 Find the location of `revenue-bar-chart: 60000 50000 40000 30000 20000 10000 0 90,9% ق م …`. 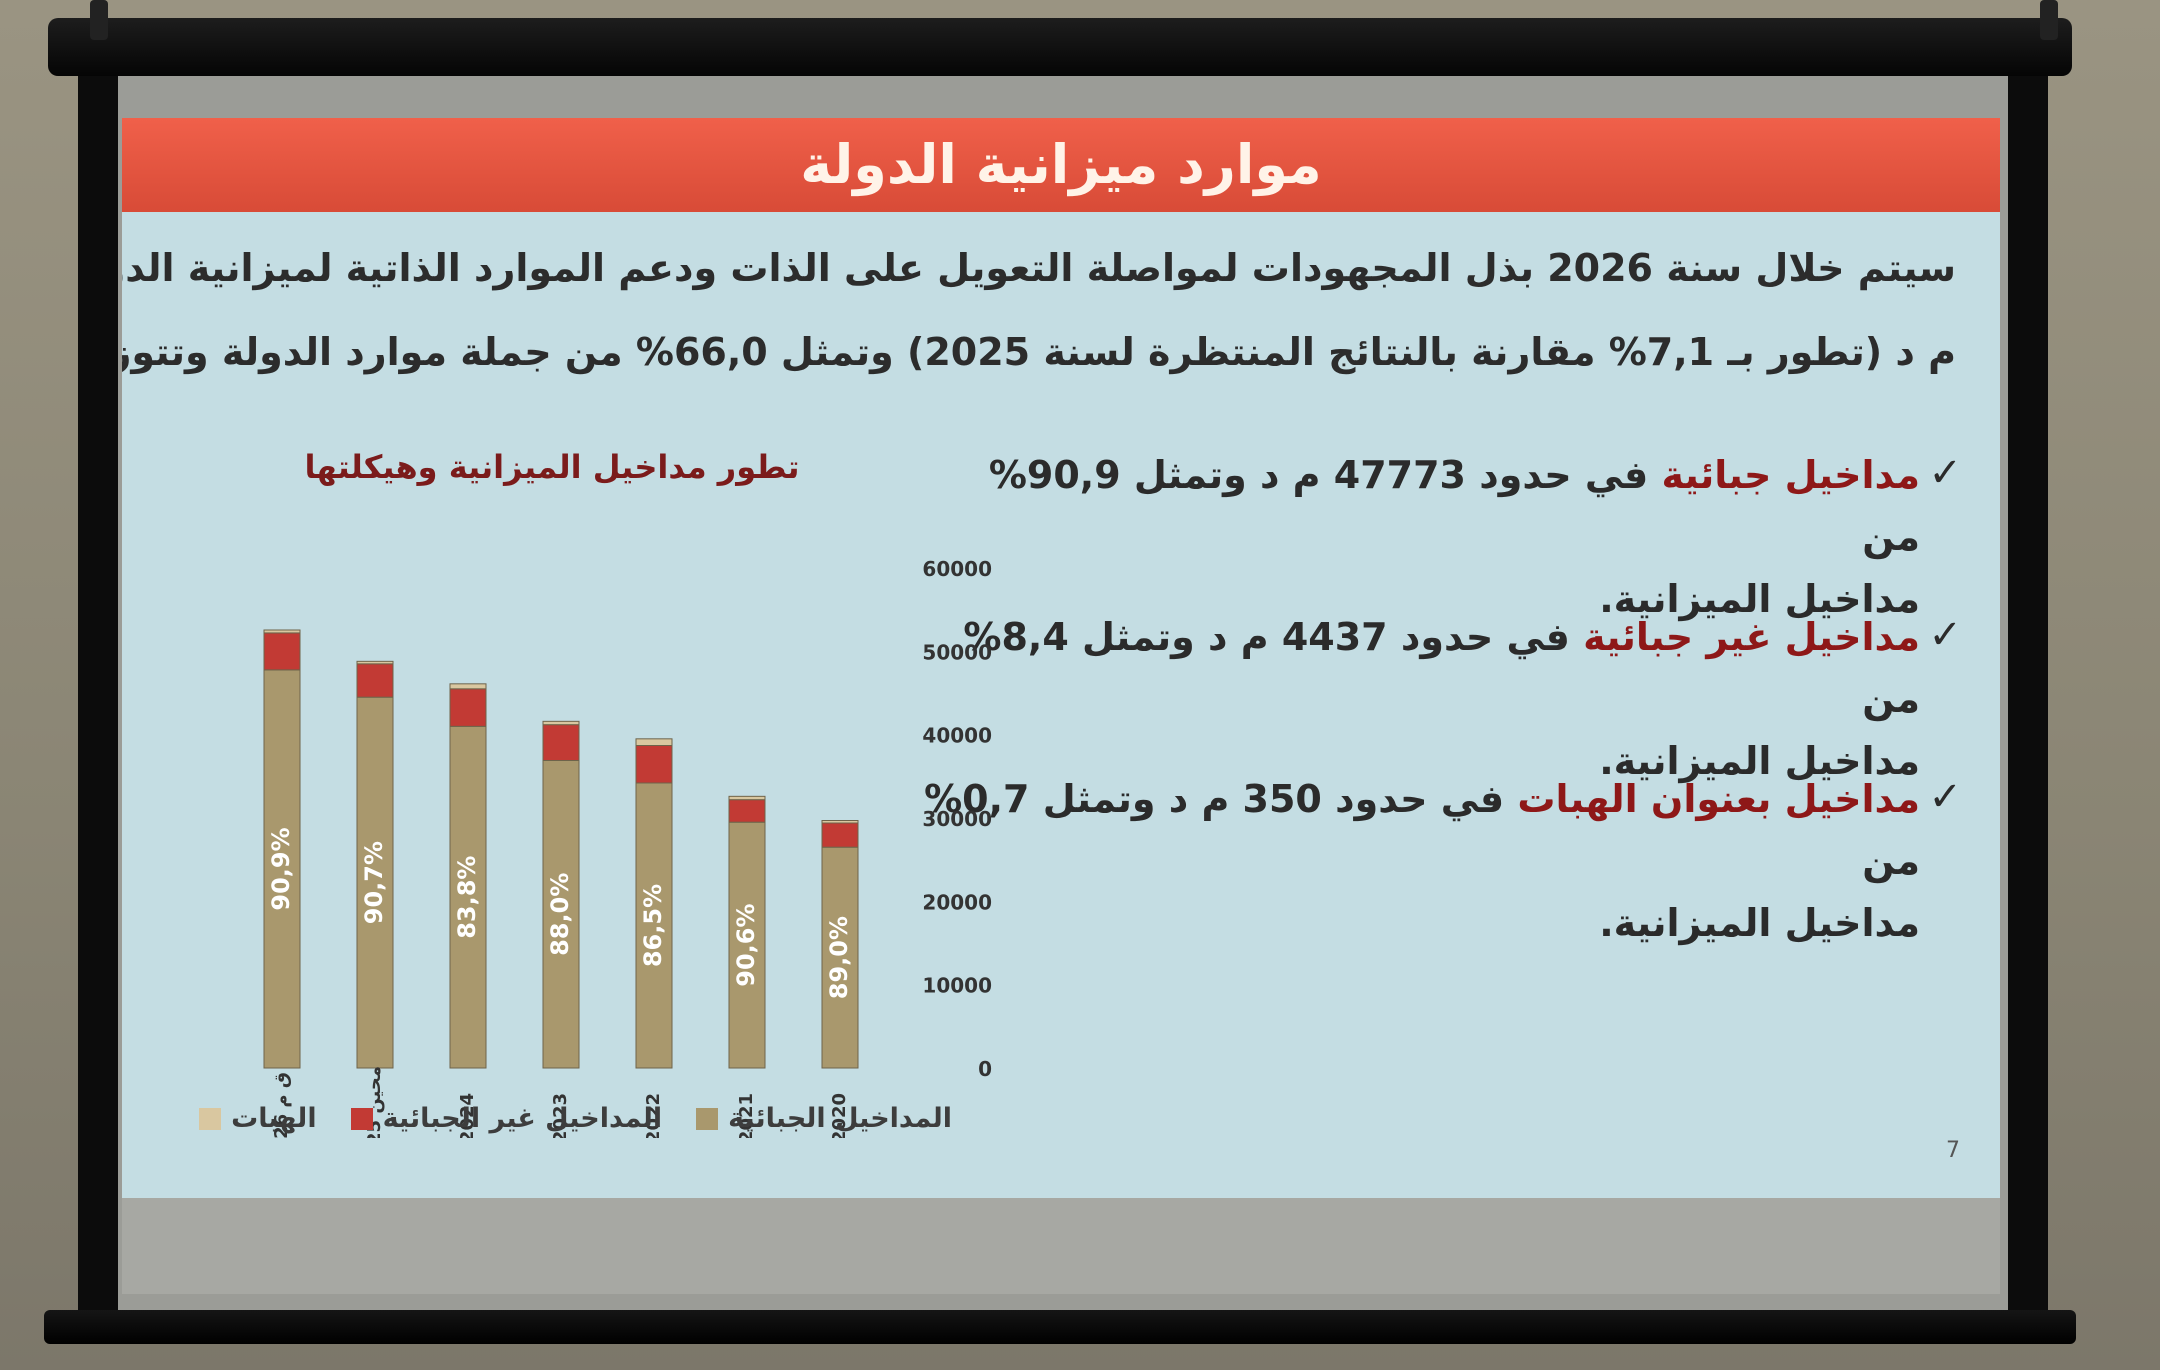

revenue-bar-chart: 60000 50000 40000 30000 20000 10000 0 90,9% ق م … is located at coordinates (627, 847).